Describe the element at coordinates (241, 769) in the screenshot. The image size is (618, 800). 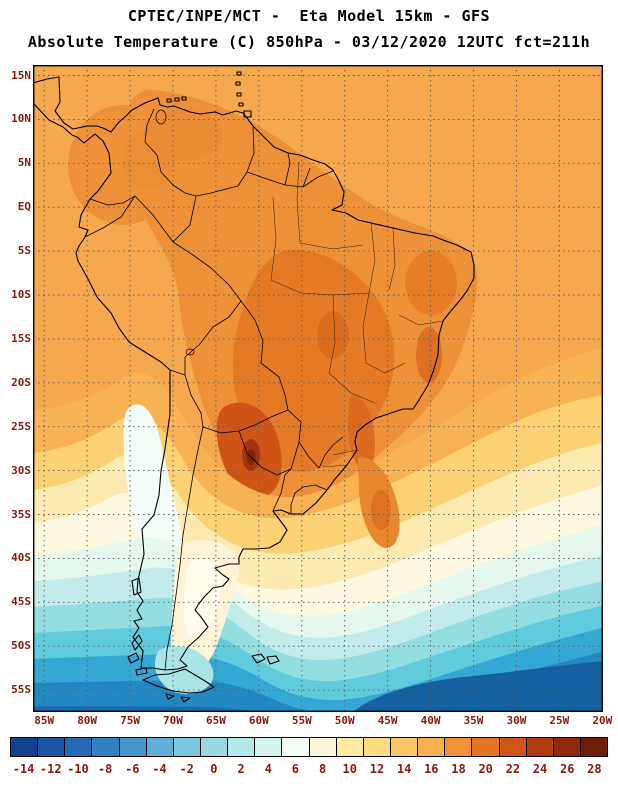
I see `colorbar-tick-label: 2` at that location.